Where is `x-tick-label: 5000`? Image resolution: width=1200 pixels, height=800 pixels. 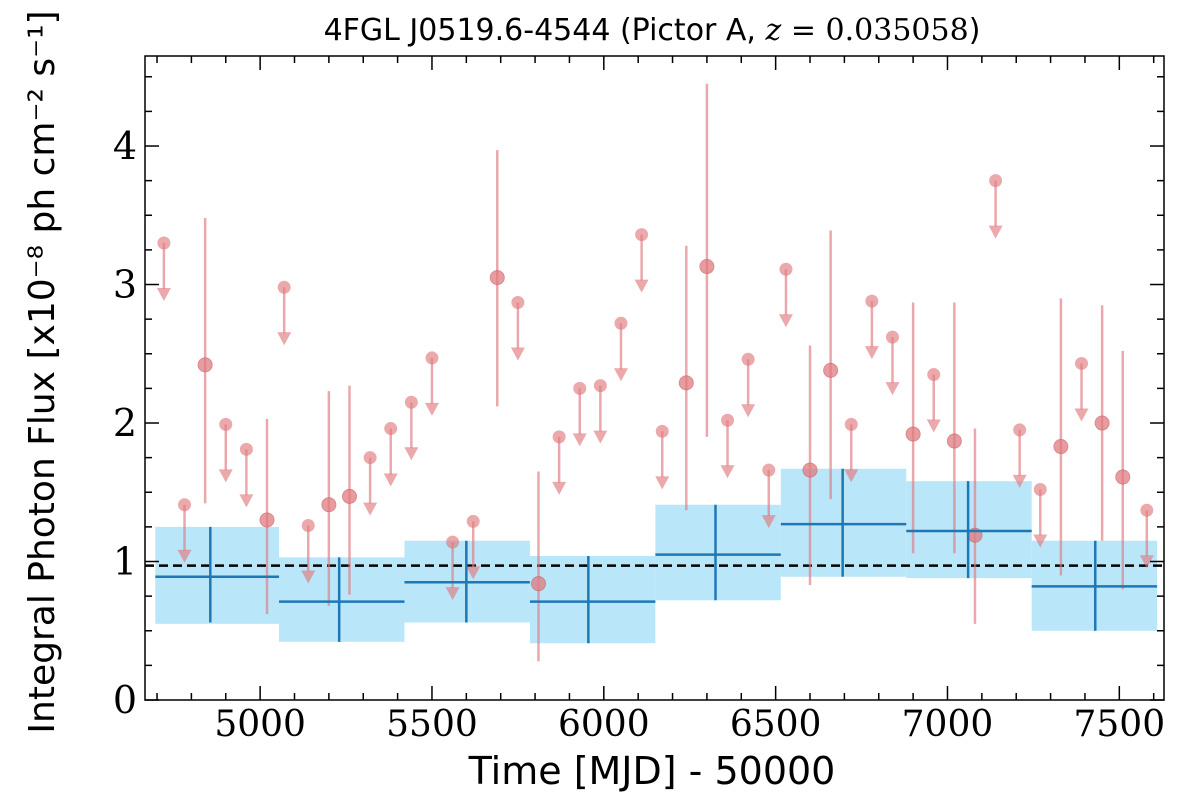
x-tick-label: 5000 is located at coordinates (260, 724).